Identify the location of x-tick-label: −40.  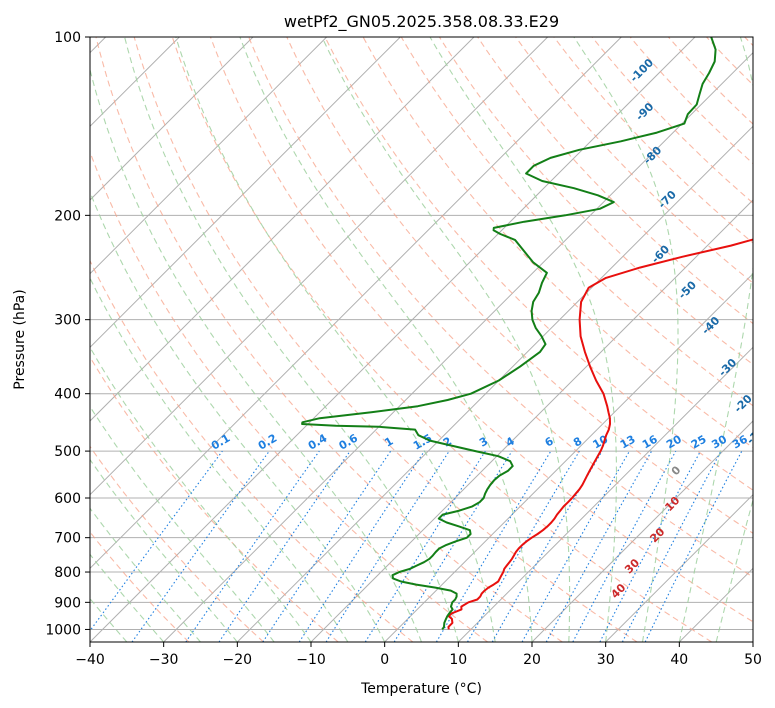
(90, 660).